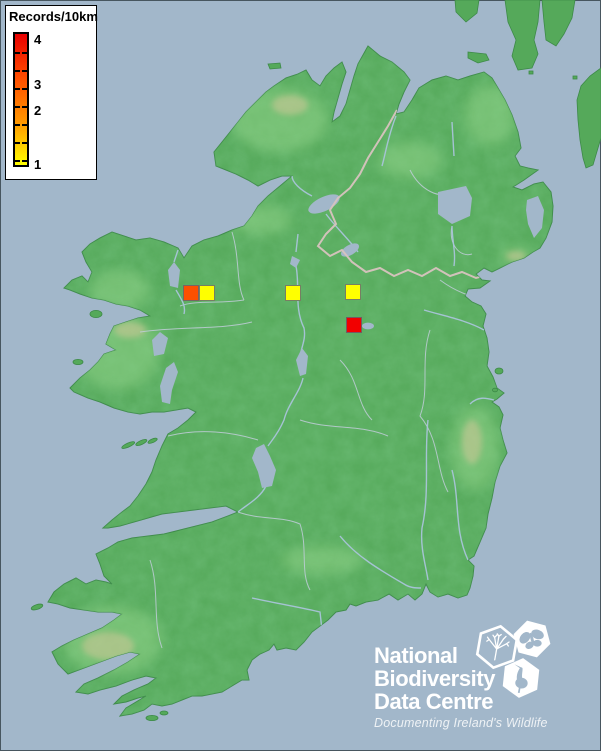  Describe the element at coordinates (38, 164) in the screenshot. I see `legend-tick-label: 1` at that location.